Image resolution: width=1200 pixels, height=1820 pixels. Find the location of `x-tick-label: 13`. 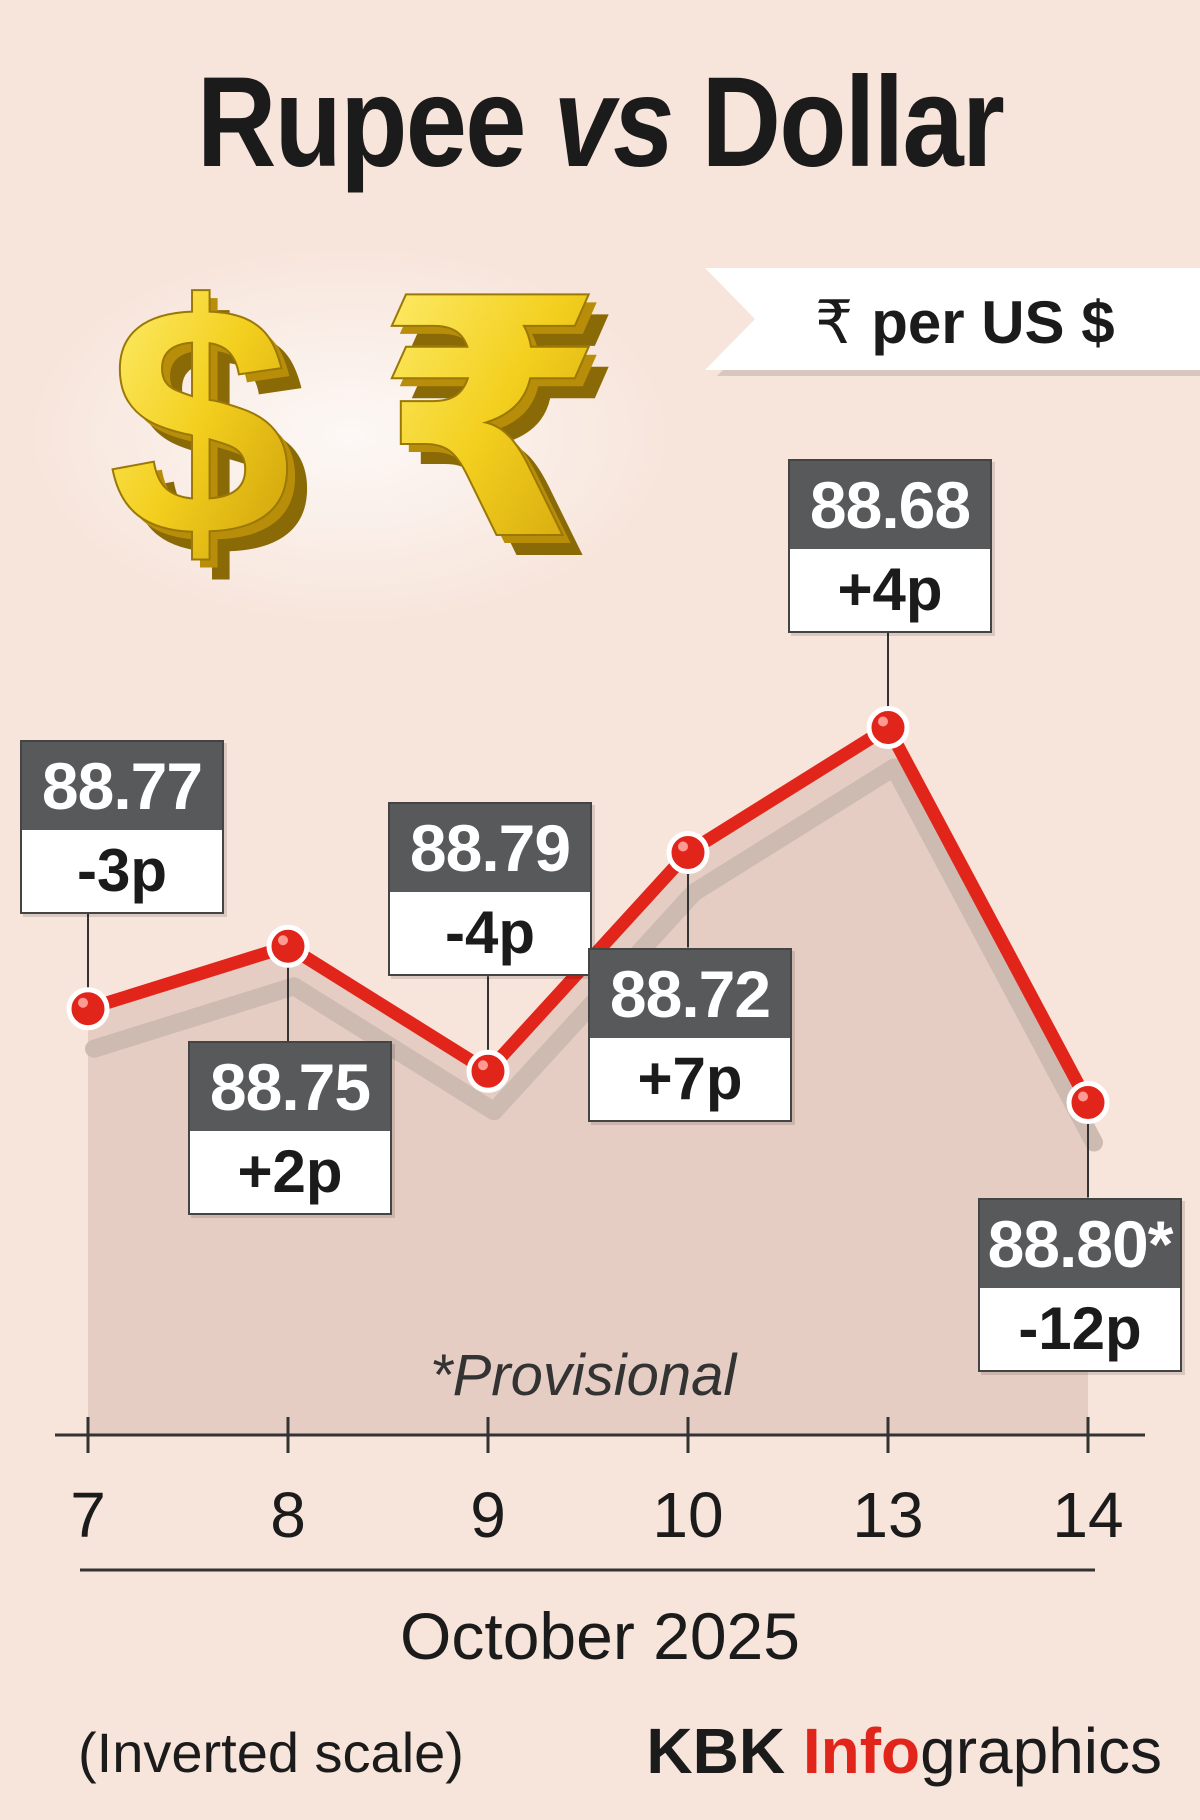

x-tick-label: 13 is located at coordinates (888, 1515).